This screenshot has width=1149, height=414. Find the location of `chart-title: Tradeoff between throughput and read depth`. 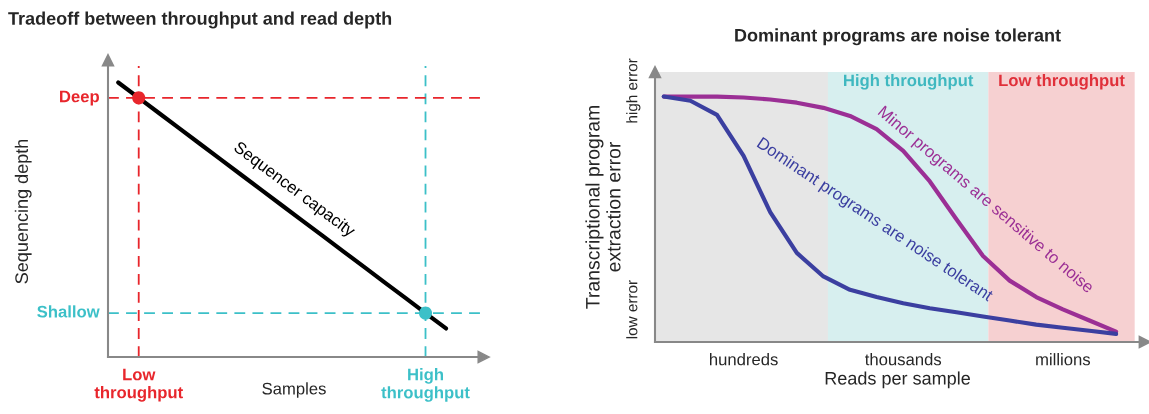

chart-title: Tradeoff between throughput and read depth is located at coordinates (200, 20).